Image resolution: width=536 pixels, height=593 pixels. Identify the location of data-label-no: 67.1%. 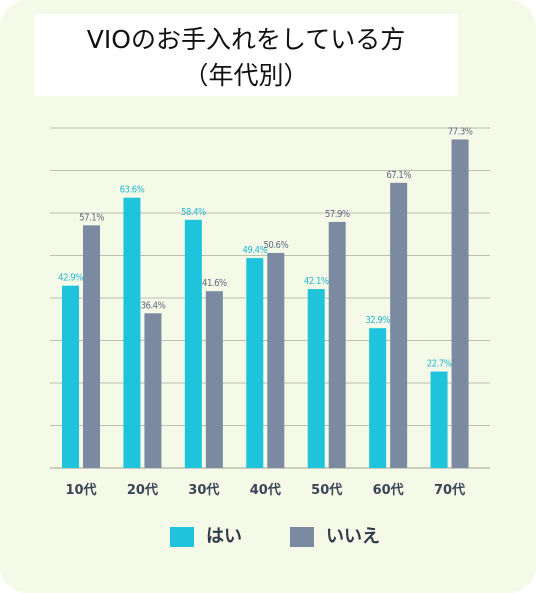
(398, 175).